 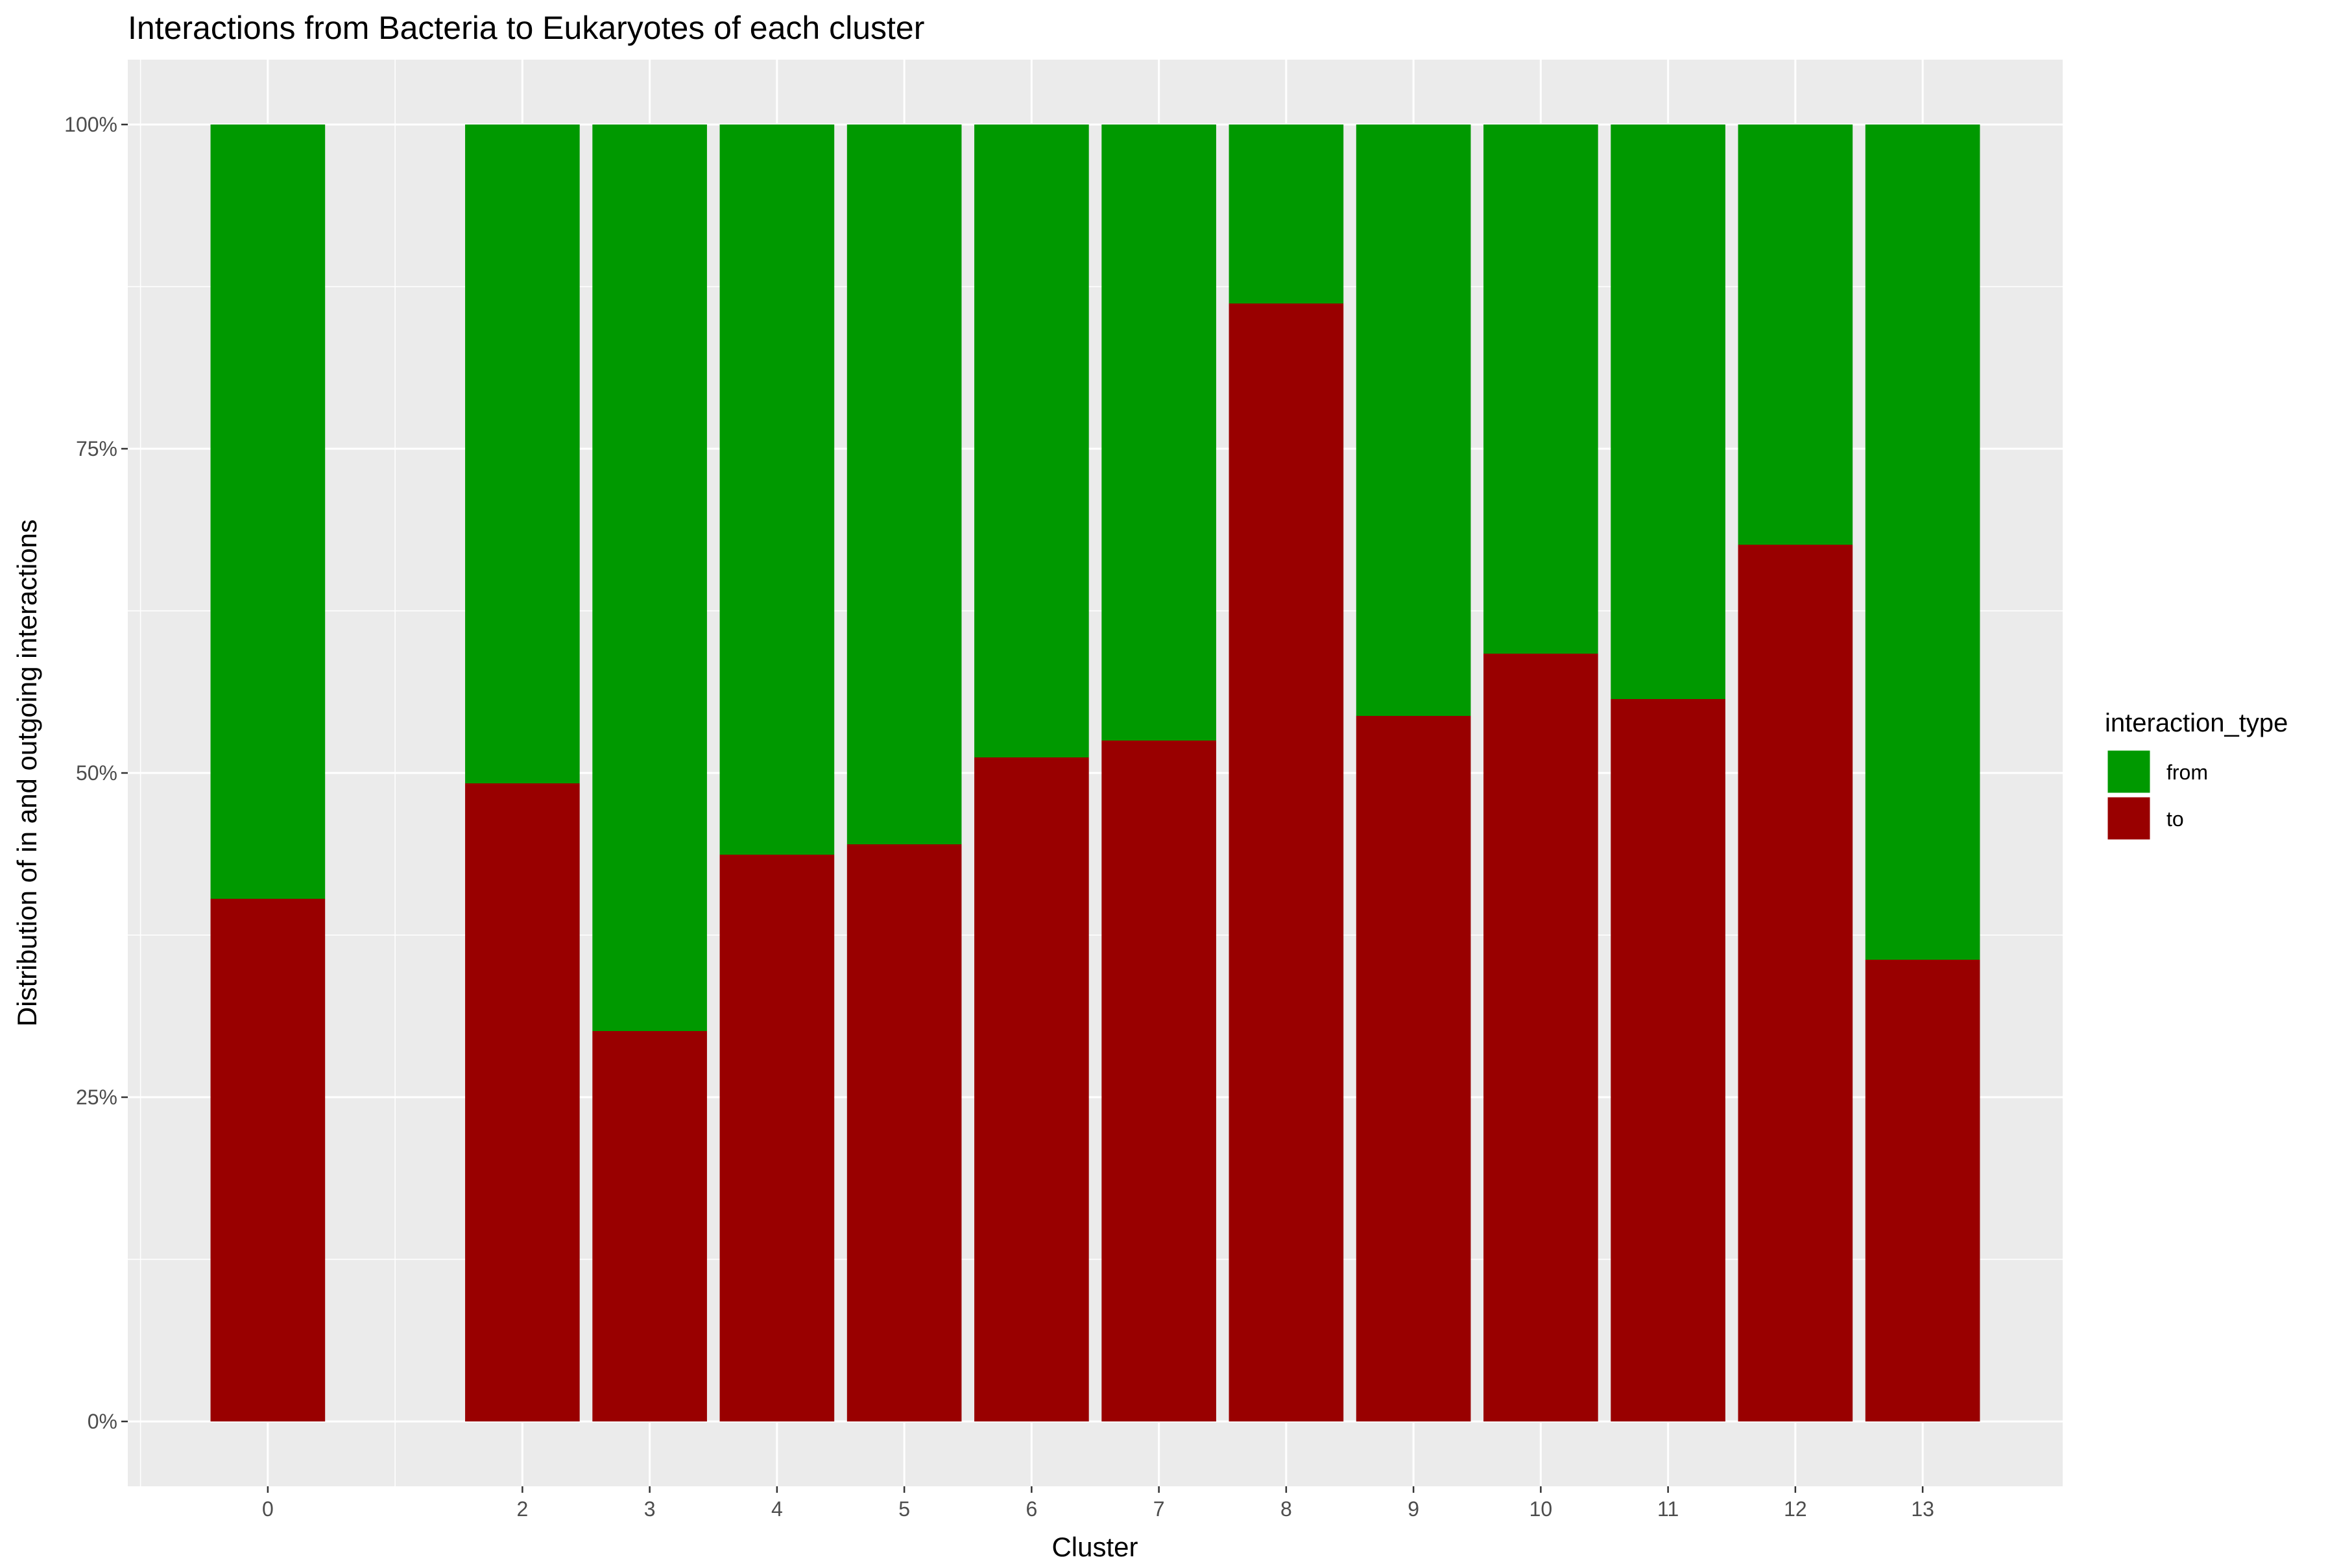 I want to click on x-tick-label: 0, so click(x=268, y=1509).